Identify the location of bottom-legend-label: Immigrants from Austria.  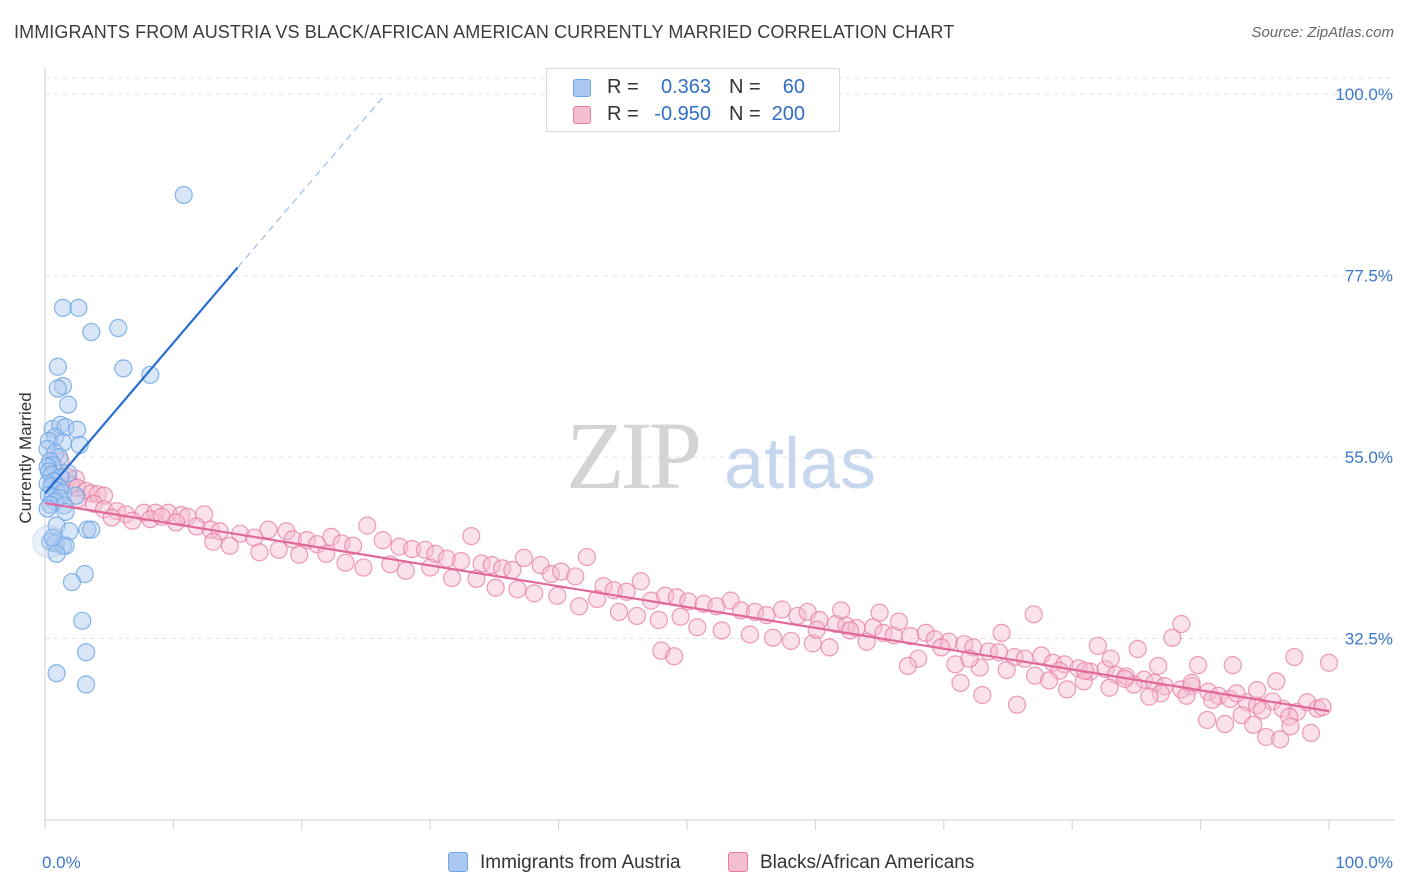
(580, 862).